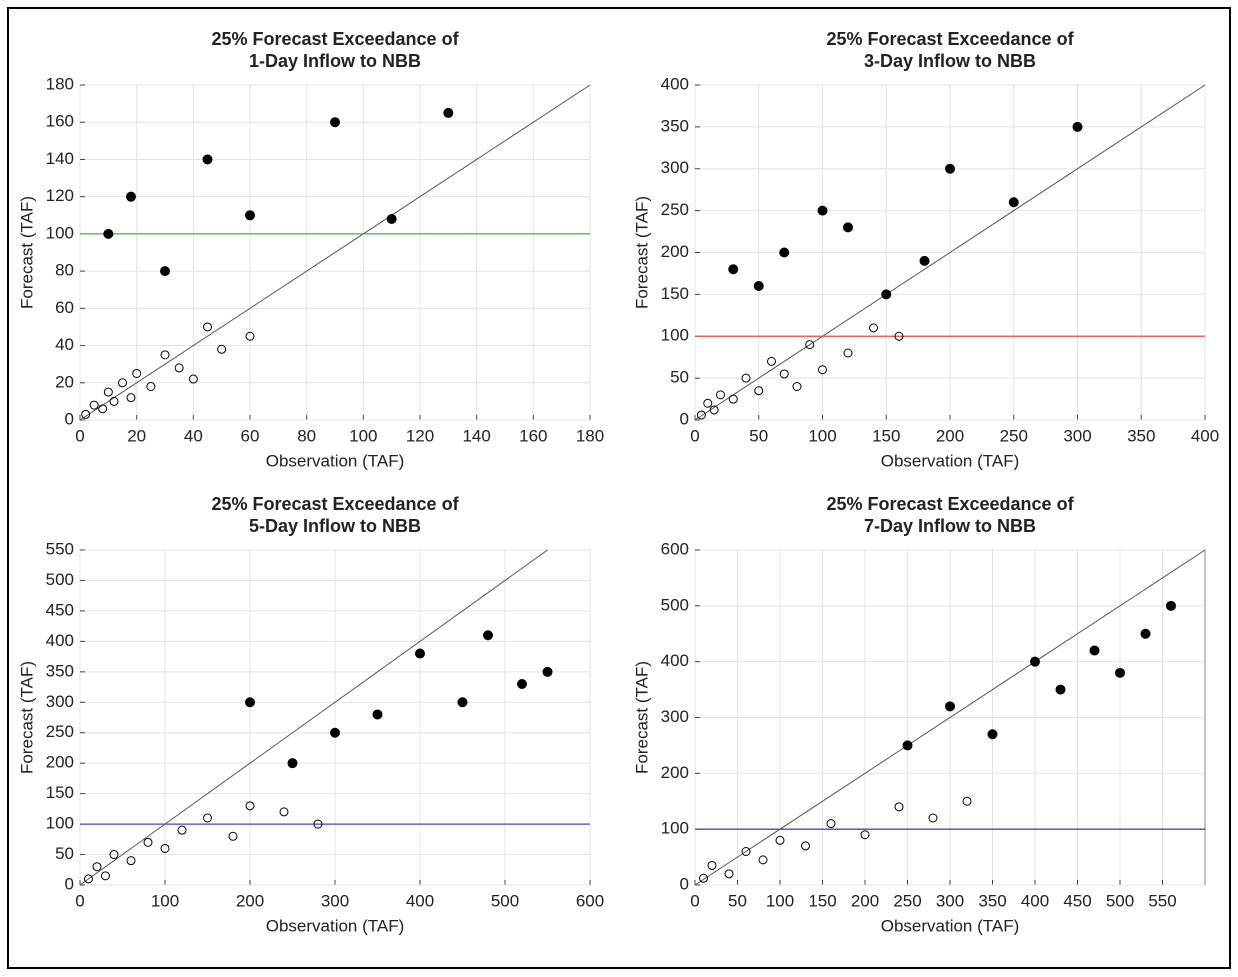 This screenshot has width=1238, height=977. Describe the element at coordinates (590, 435) in the screenshot. I see `x-tick-label: 180` at that location.